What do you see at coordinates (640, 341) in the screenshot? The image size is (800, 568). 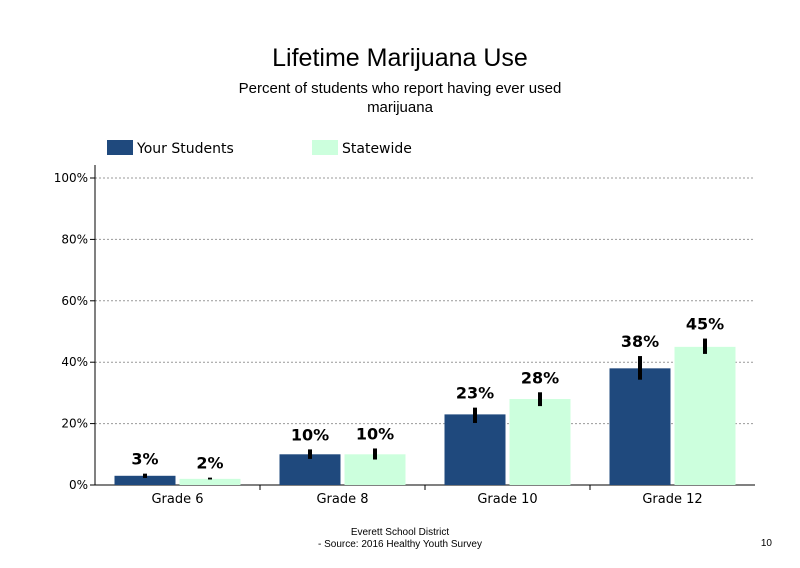 I see `data-label: 38%` at bounding box center [640, 341].